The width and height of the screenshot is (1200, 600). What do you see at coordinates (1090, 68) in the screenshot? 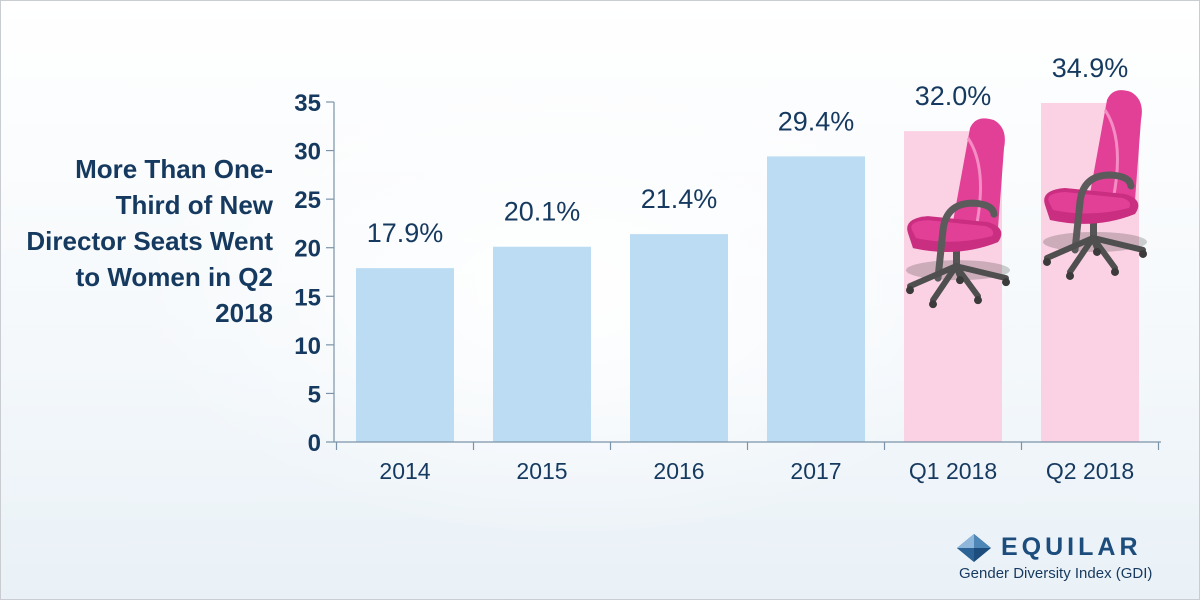
I see `data-label: 34.9%` at bounding box center [1090, 68].